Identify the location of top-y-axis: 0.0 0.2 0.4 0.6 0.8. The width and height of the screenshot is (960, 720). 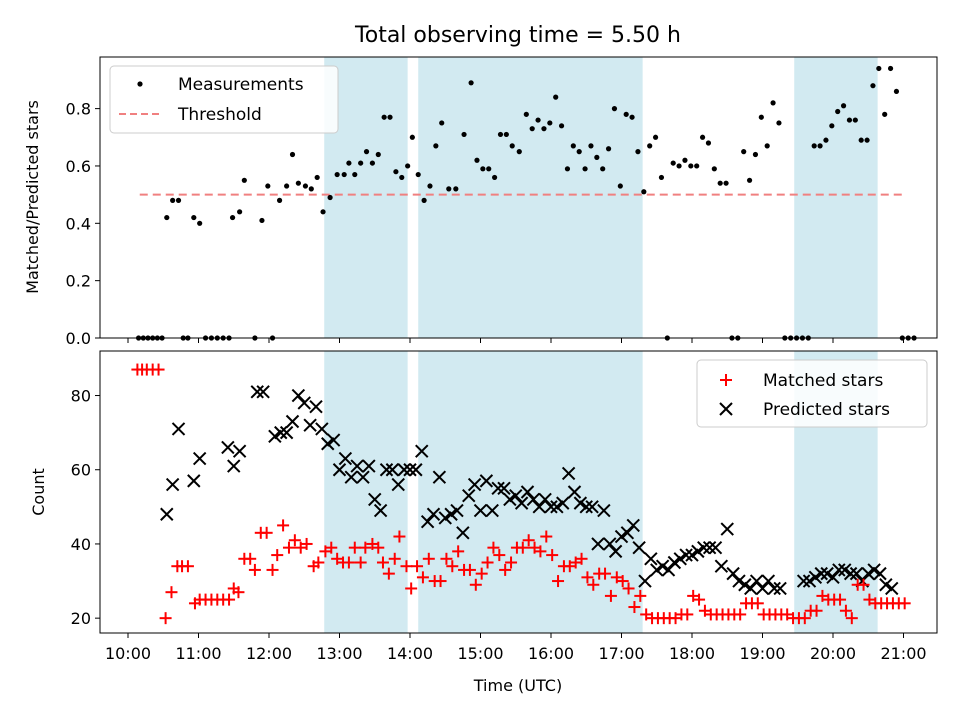
(83, 224).